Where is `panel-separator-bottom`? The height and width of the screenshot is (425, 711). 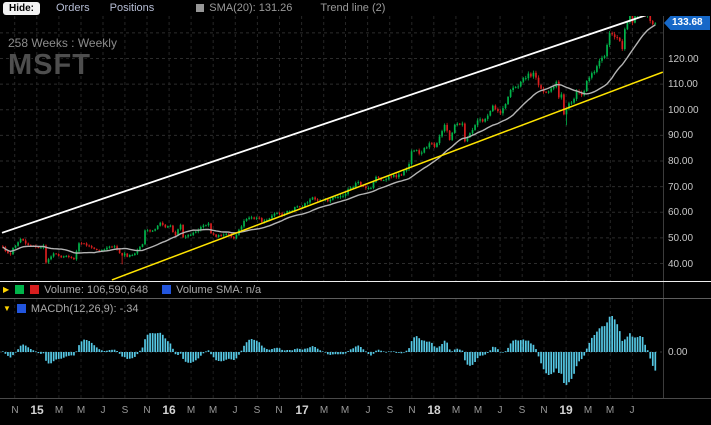
panel-separator-bottom is located at coordinates (355, 398).